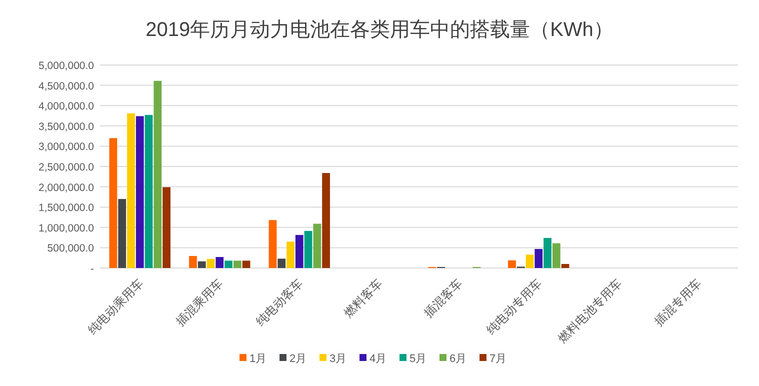 The height and width of the screenshot is (386, 759). I want to click on chart-title: 2019年历月动力电池在各类用车中的搭载量（KWh）, so click(380, 30).